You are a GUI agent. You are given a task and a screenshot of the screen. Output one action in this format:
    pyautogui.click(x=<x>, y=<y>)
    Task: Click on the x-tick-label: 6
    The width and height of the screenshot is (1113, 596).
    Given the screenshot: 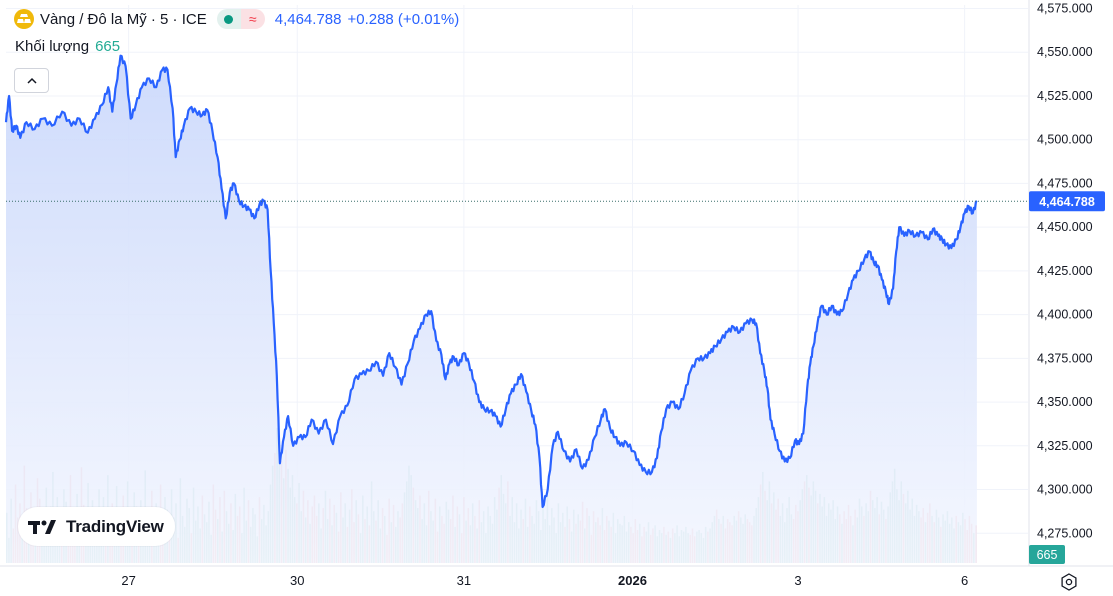 What is the action you would take?
    pyautogui.click(x=964, y=580)
    